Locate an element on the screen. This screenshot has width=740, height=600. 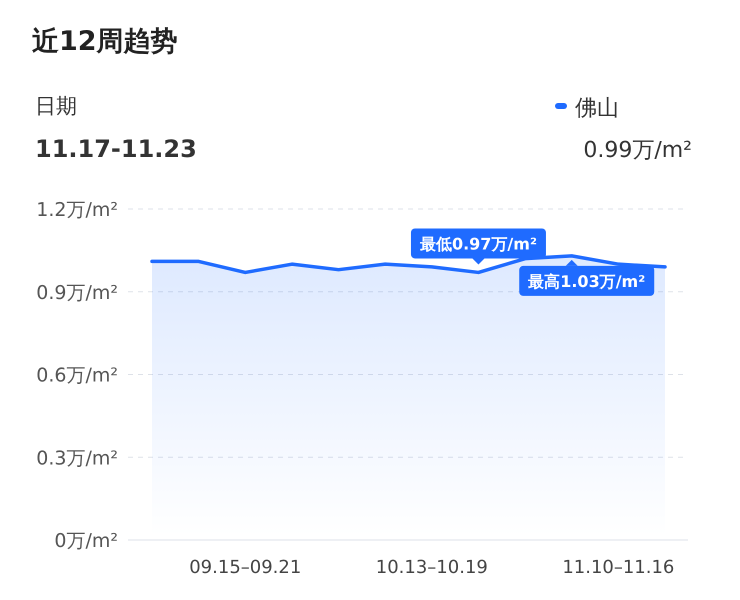
y-tick-label: 0.3万/m² is located at coordinates (77, 458).